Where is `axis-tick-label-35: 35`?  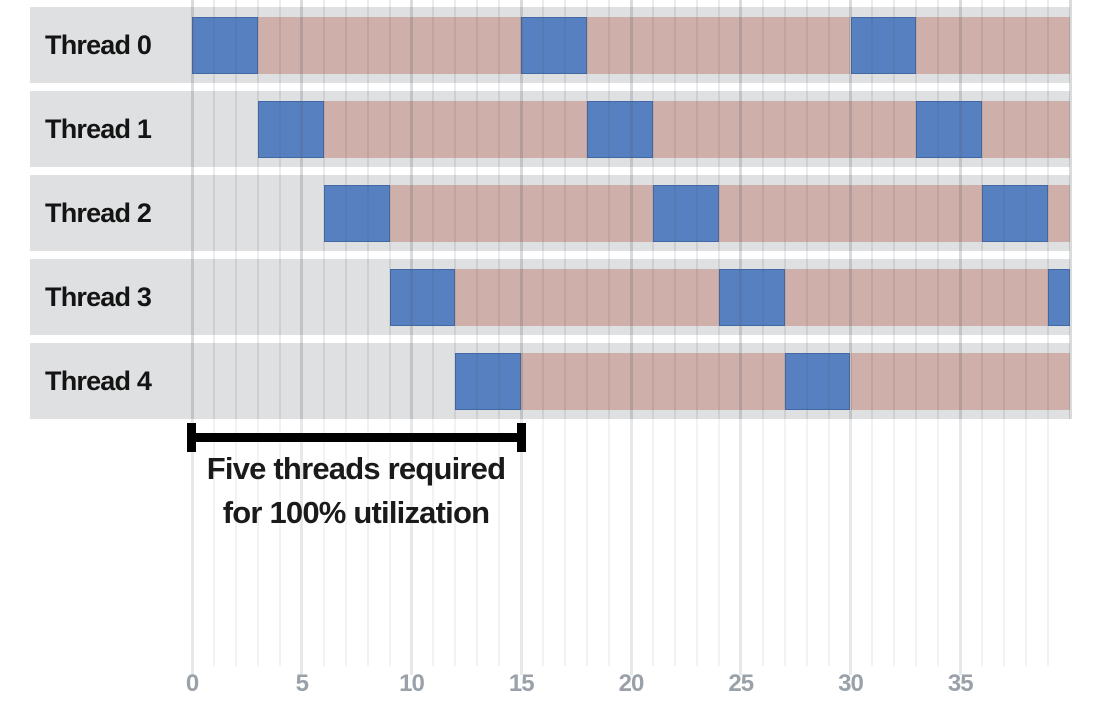 axis-tick-label-35: 35 is located at coordinates (960, 683).